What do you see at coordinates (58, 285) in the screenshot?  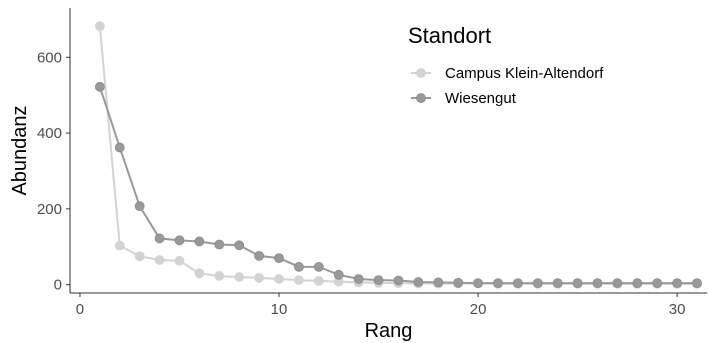 I see `y-tick-label: 0` at bounding box center [58, 285].